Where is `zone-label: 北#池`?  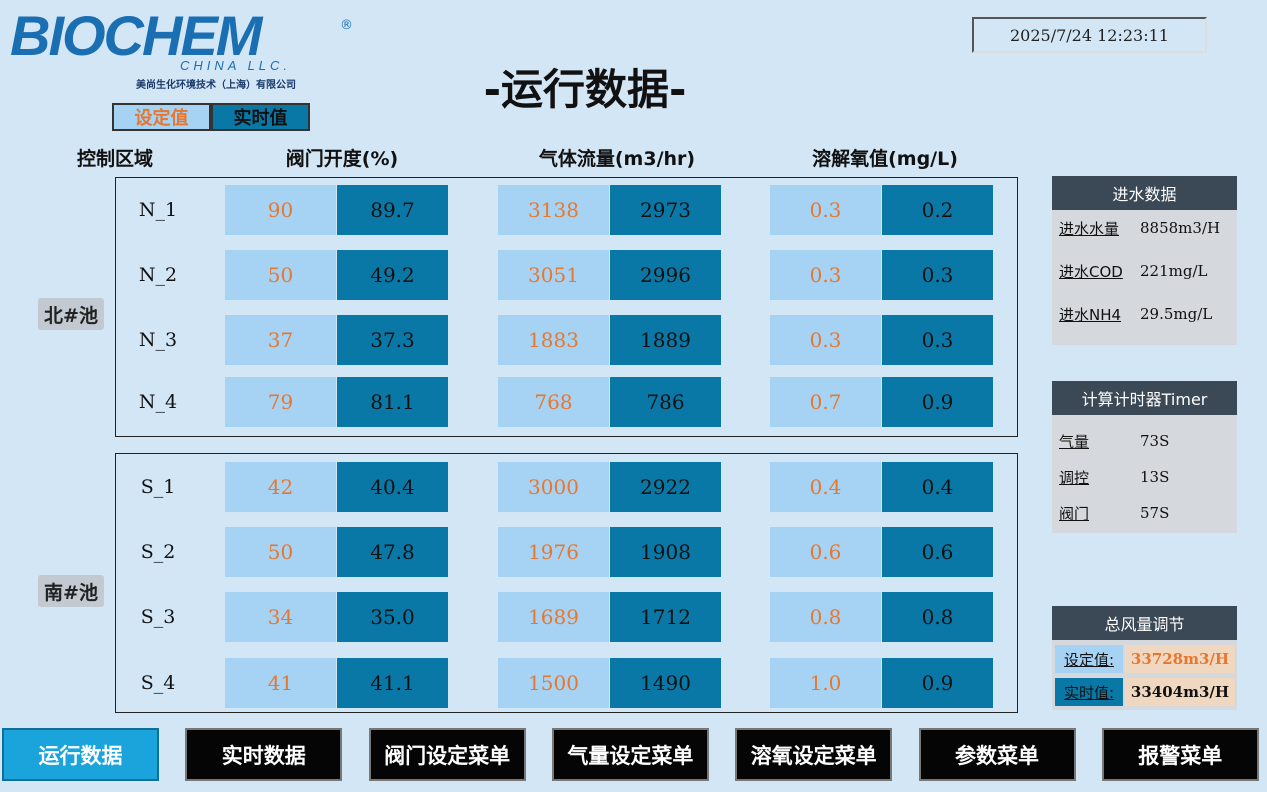
zone-label: 北#池 is located at coordinates (71, 314).